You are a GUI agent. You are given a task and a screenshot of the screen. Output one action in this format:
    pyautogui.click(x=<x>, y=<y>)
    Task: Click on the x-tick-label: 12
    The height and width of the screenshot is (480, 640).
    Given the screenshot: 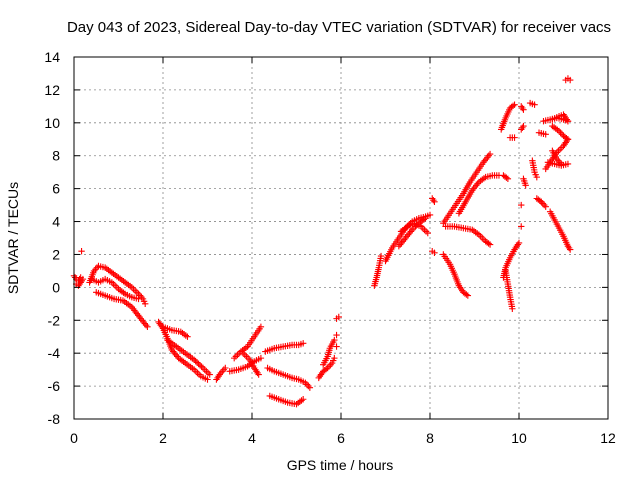 What is the action you would take?
    pyautogui.click(x=608, y=438)
    